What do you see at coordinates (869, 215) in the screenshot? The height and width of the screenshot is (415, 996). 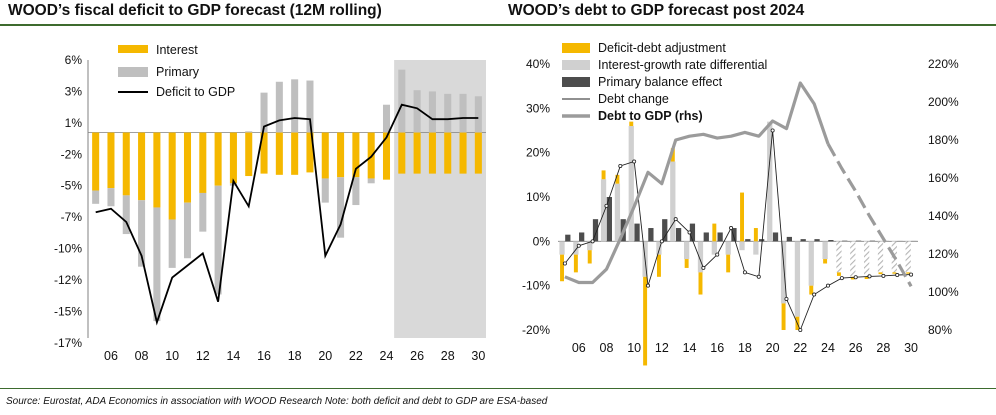 I see `debt-to-gdp-forecast-line` at bounding box center [869, 215].